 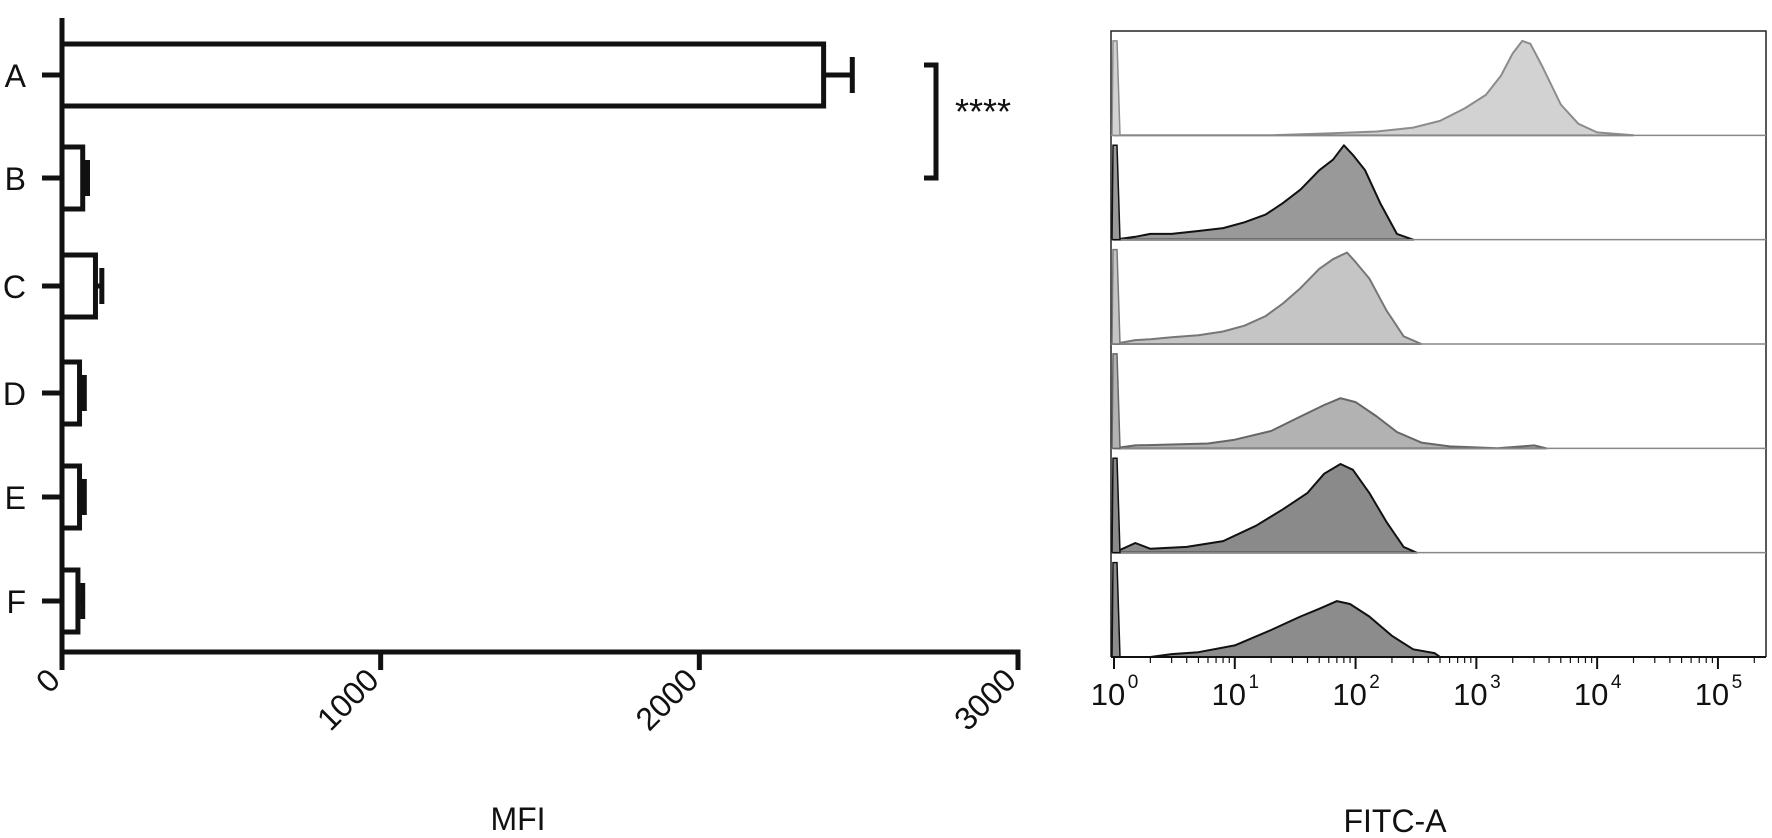 I want to click on fitc-tick-label-4: 10, so click(x=1591, y=694).